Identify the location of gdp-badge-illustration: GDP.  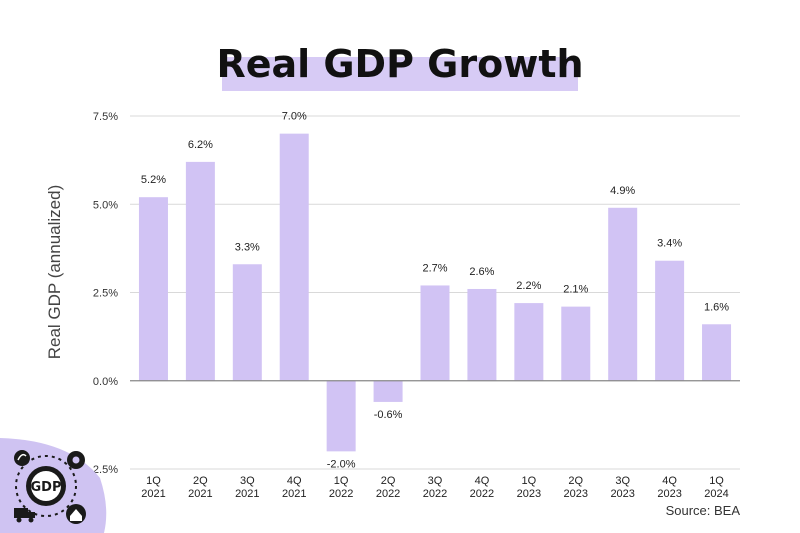
(53, 485).